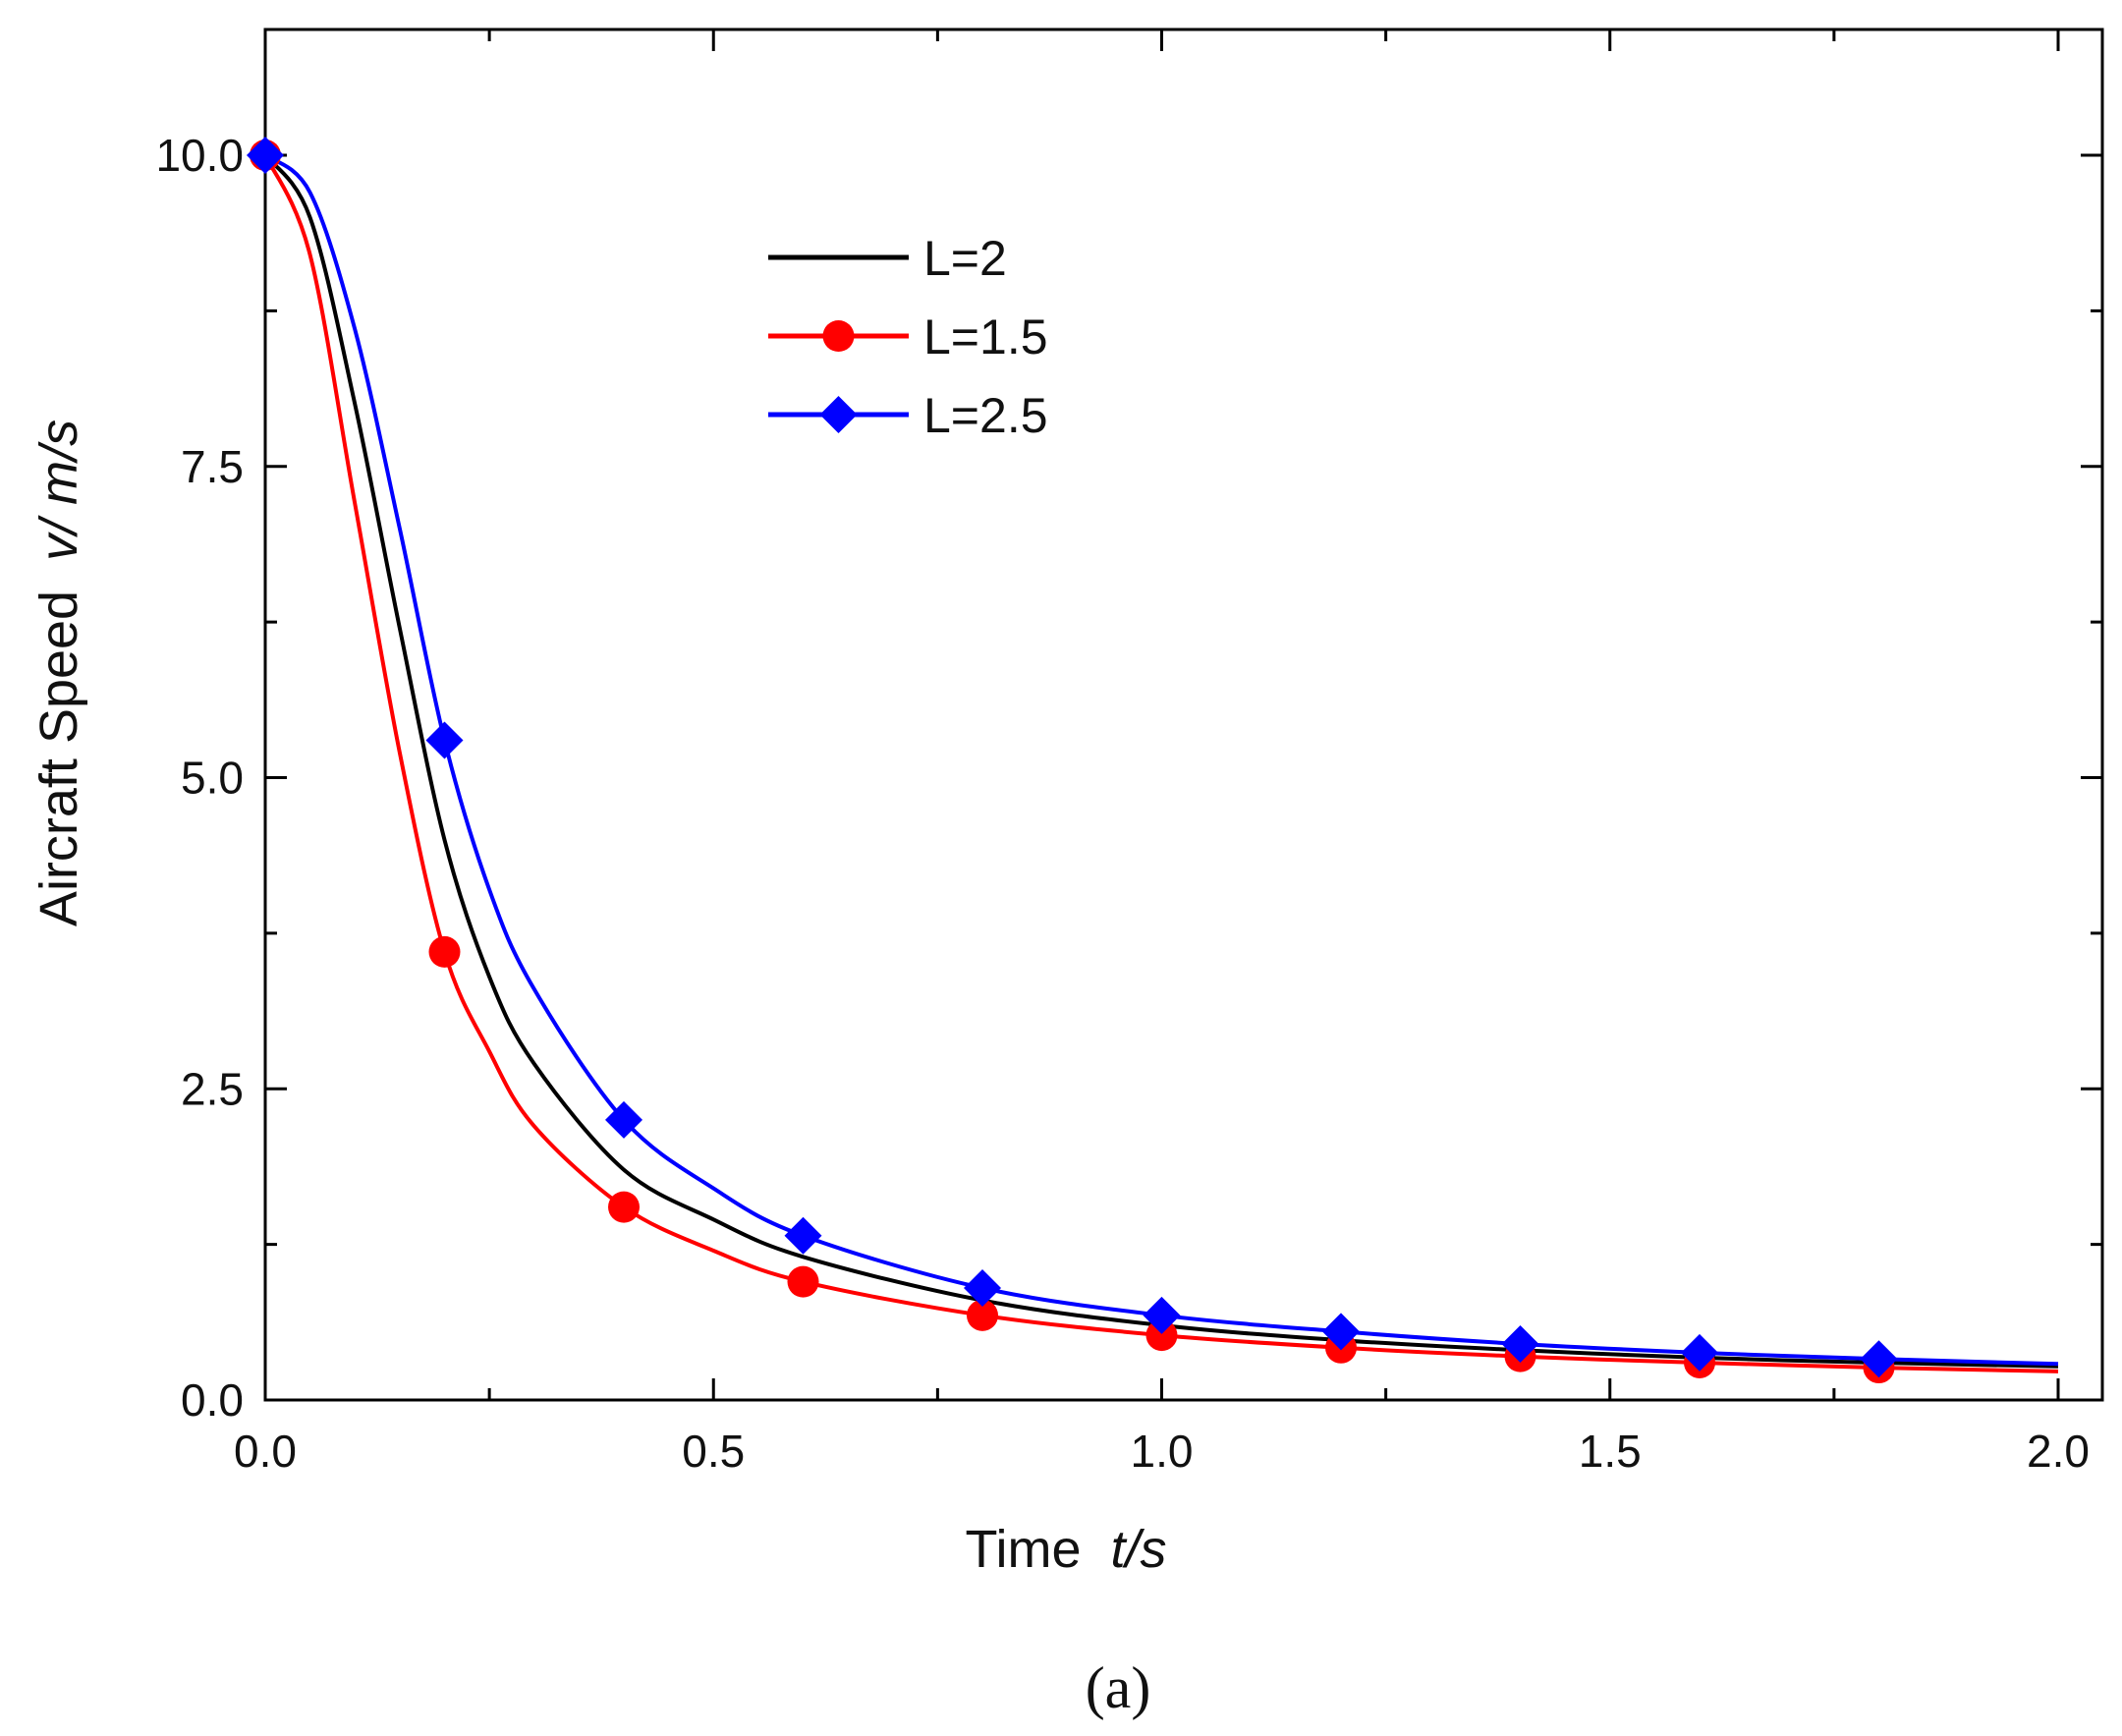  I want to click on y-axis-title-unit: v/ m/s, so click(58, 490).